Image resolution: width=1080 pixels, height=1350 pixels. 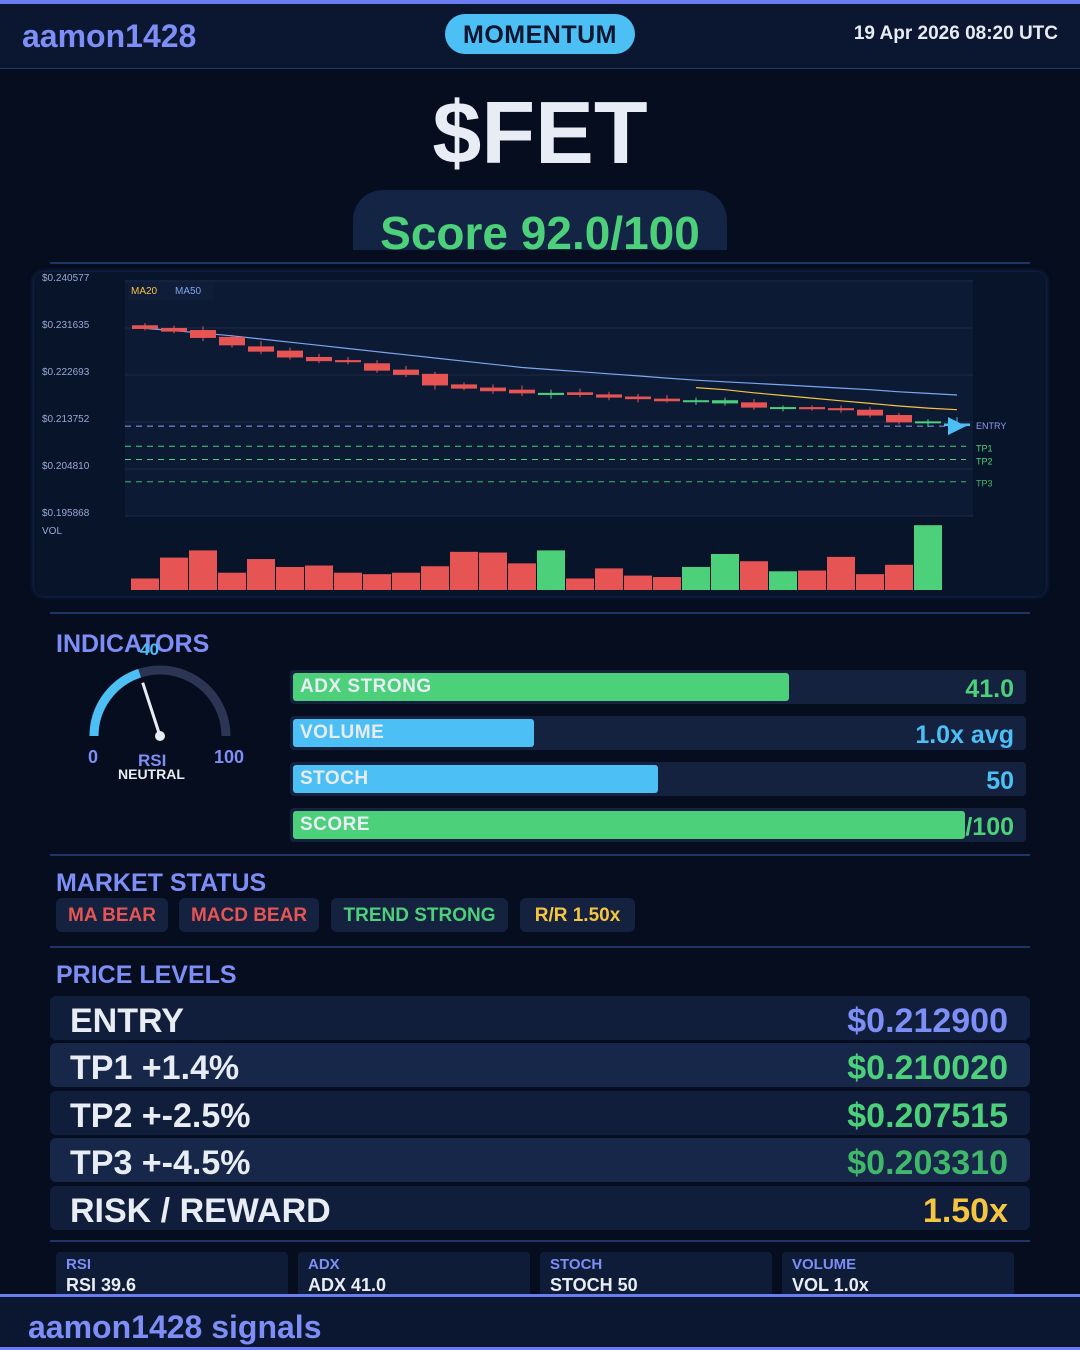 What do you see at coordinates (577, 915) in the screenshot?
I see `rr-badge: R/R 1.50x` at bounding box center [577, 915].